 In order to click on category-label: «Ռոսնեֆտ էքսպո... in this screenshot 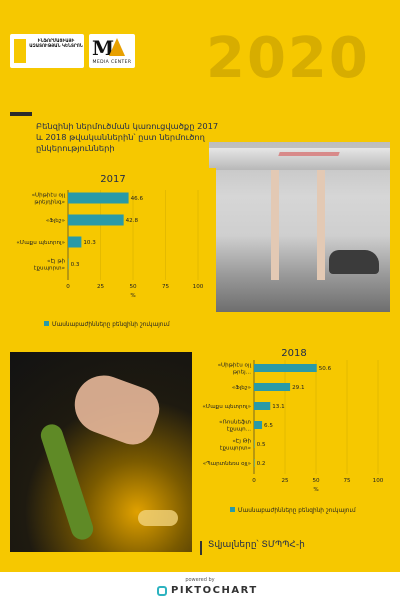, I will do `click(235, 426)`.